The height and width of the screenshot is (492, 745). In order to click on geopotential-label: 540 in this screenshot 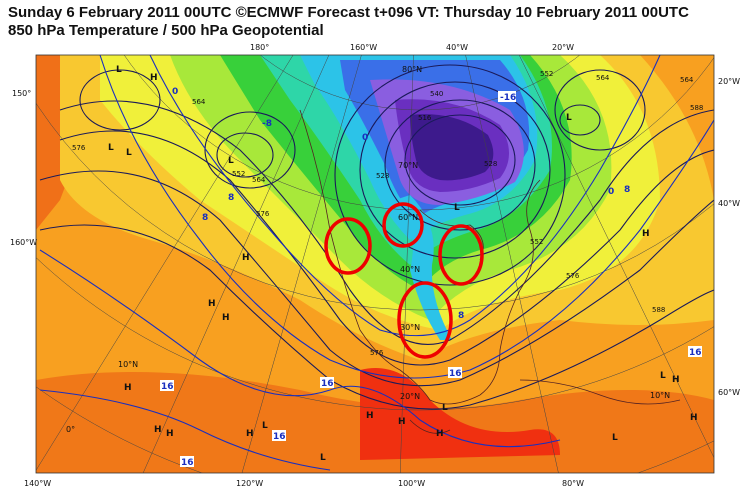, I will do `click(436, 94)`.